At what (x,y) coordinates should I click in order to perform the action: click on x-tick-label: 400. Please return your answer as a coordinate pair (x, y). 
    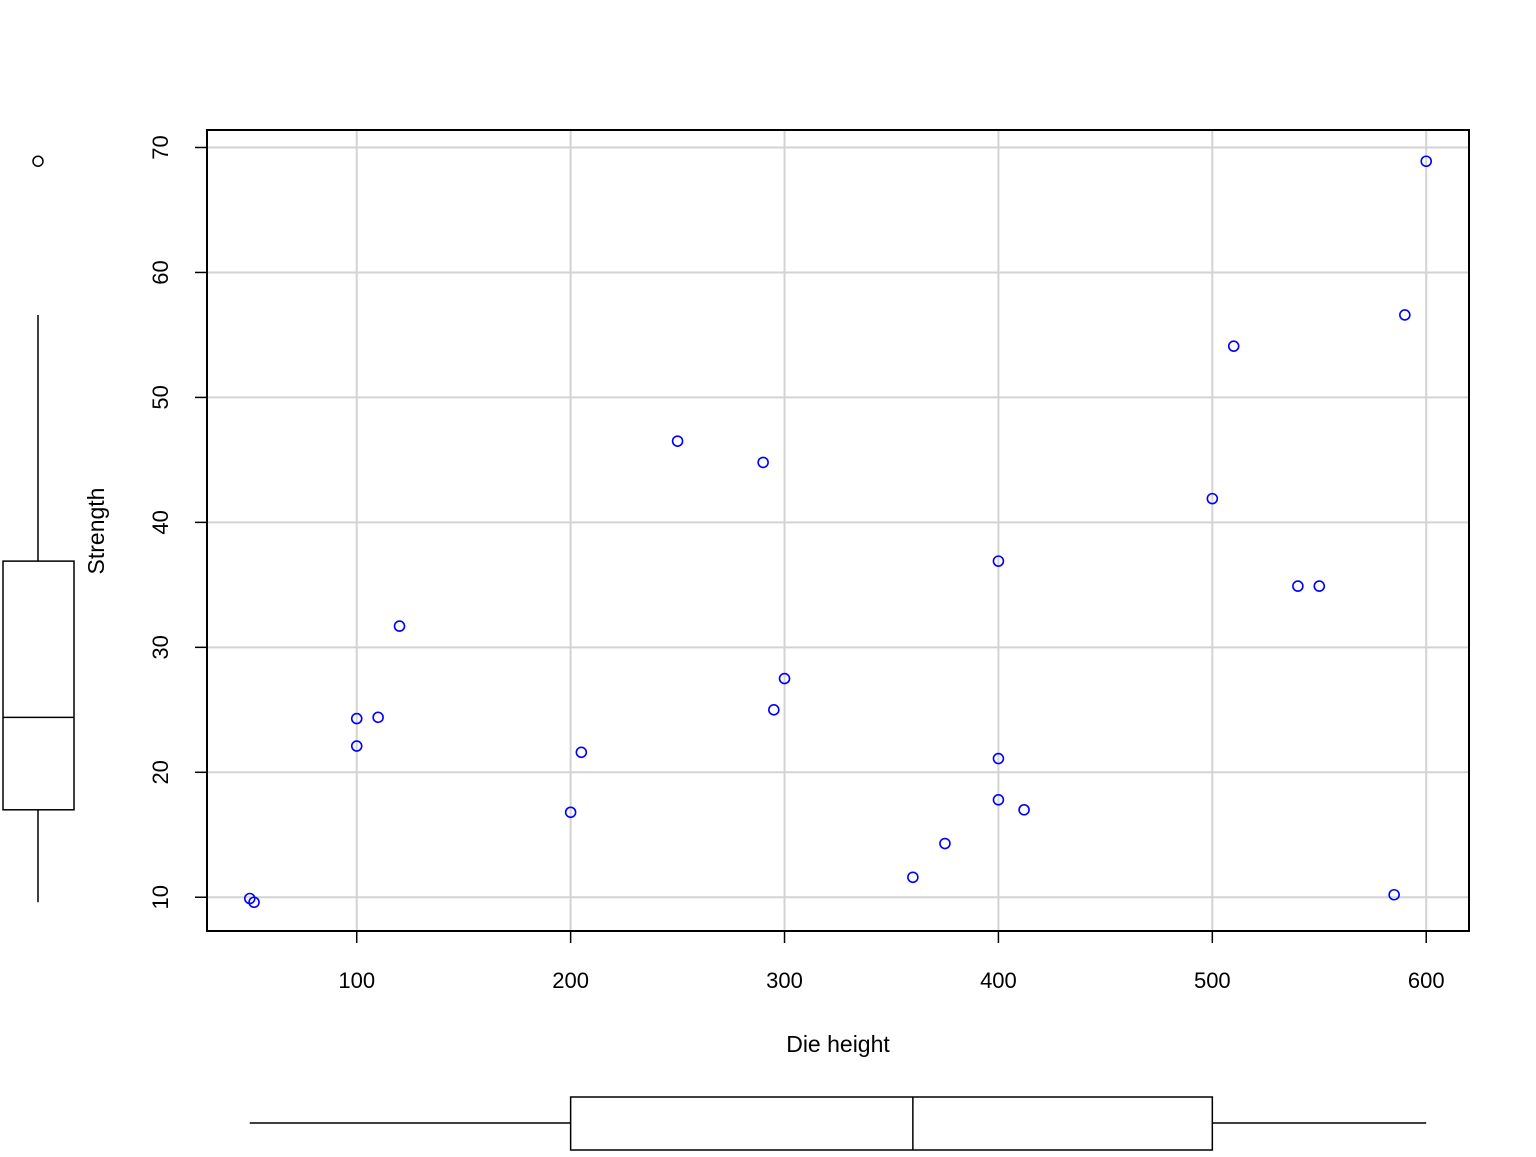
    Looking at the image, I should click on (998, 980).